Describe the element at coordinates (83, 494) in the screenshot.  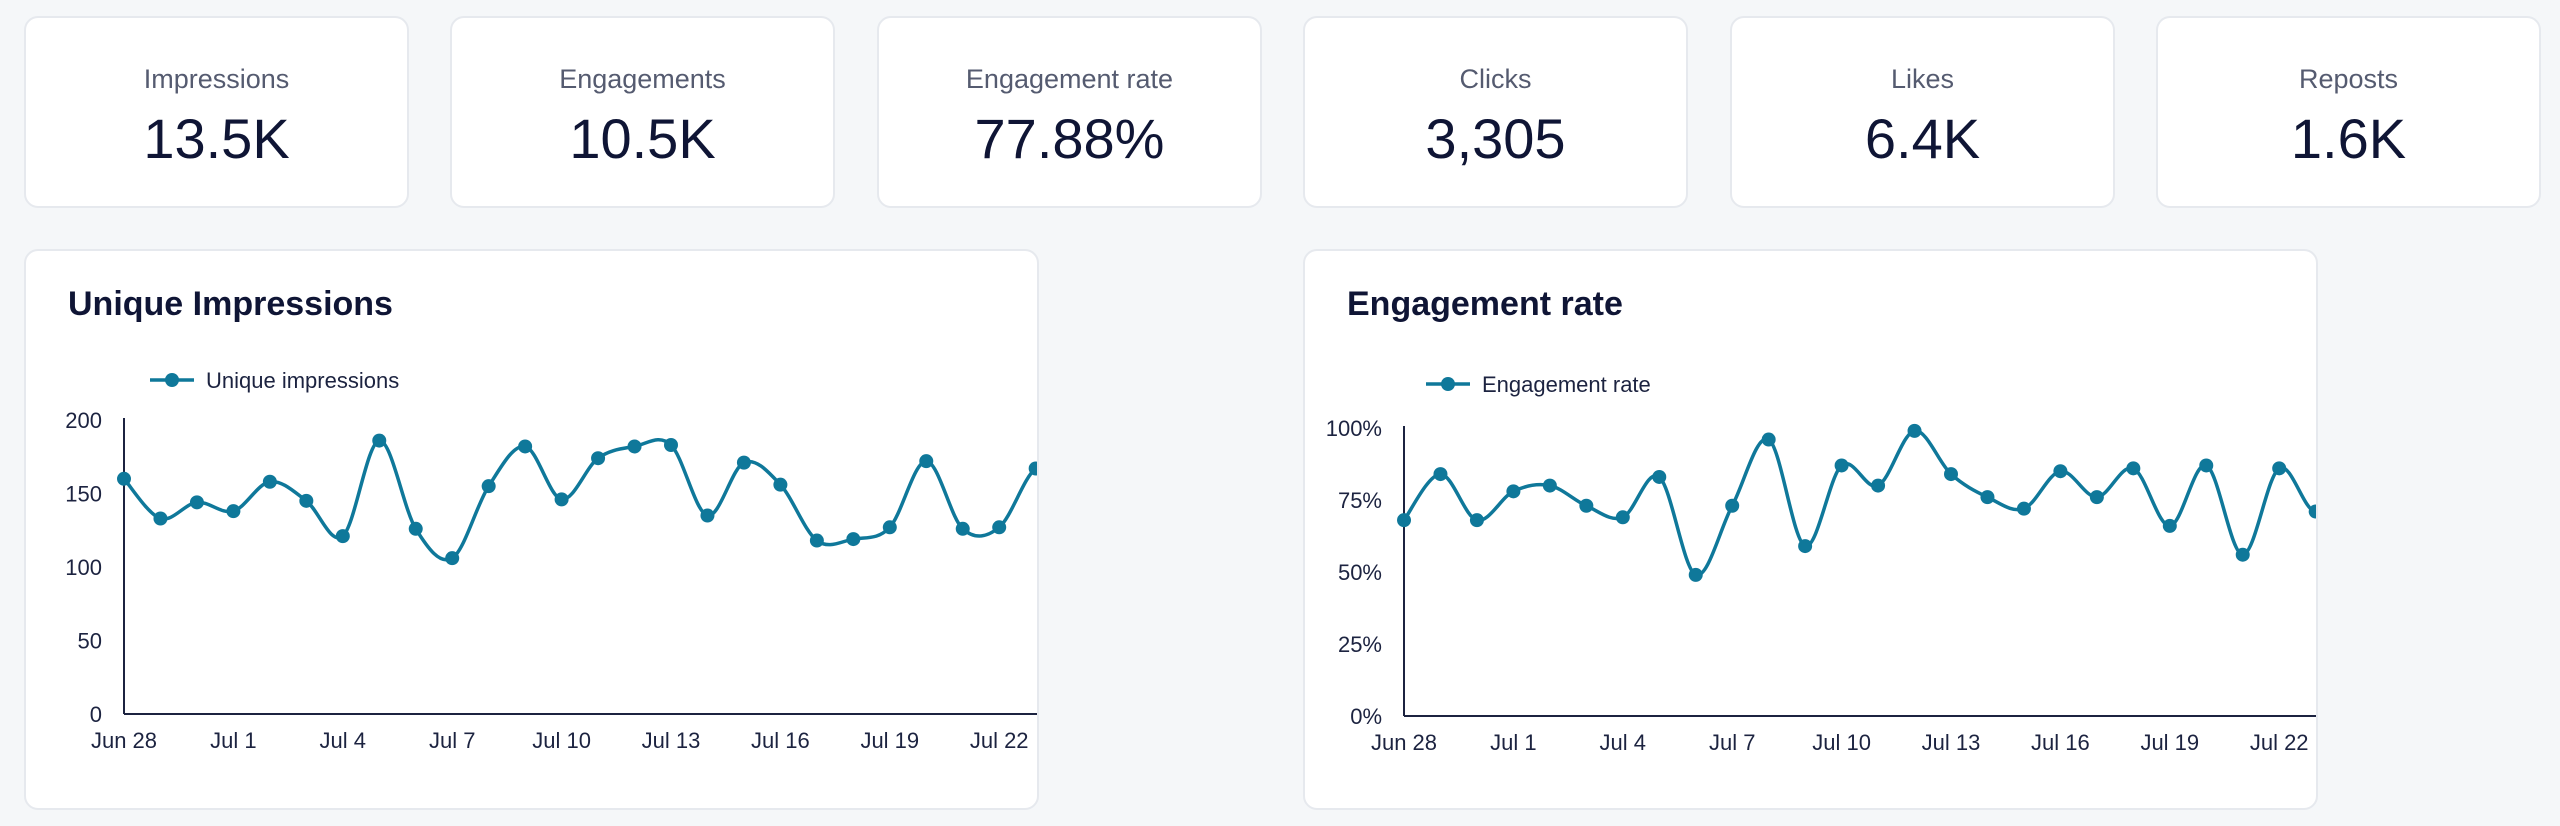
I see `y-tick-label: 150` at that location.